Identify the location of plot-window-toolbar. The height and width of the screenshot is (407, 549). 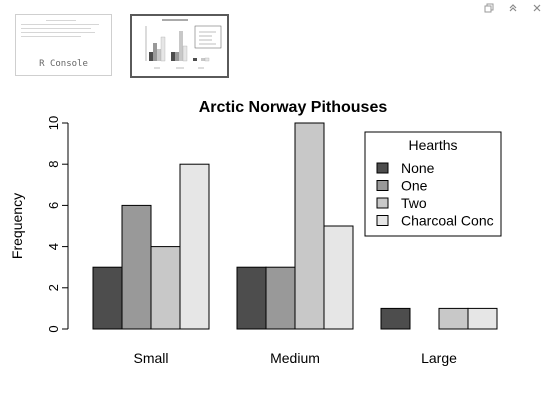
(513, 8).